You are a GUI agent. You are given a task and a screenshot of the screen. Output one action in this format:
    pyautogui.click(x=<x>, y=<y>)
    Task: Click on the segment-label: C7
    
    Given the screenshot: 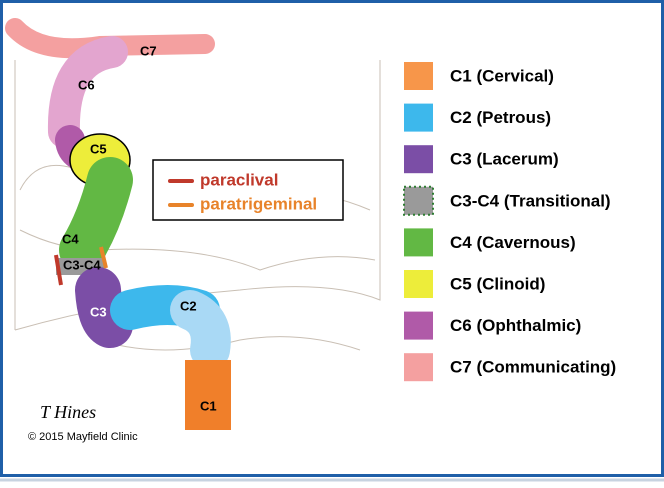 What is the action you would take?
    pyautogui.click(x=148, y=50)
    